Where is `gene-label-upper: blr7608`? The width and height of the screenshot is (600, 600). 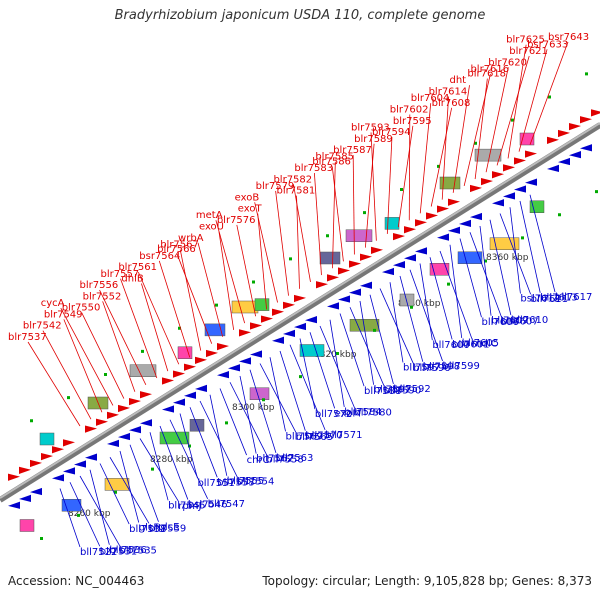 gene-label-upper: blr7608 is located at coordinates (451, 103).